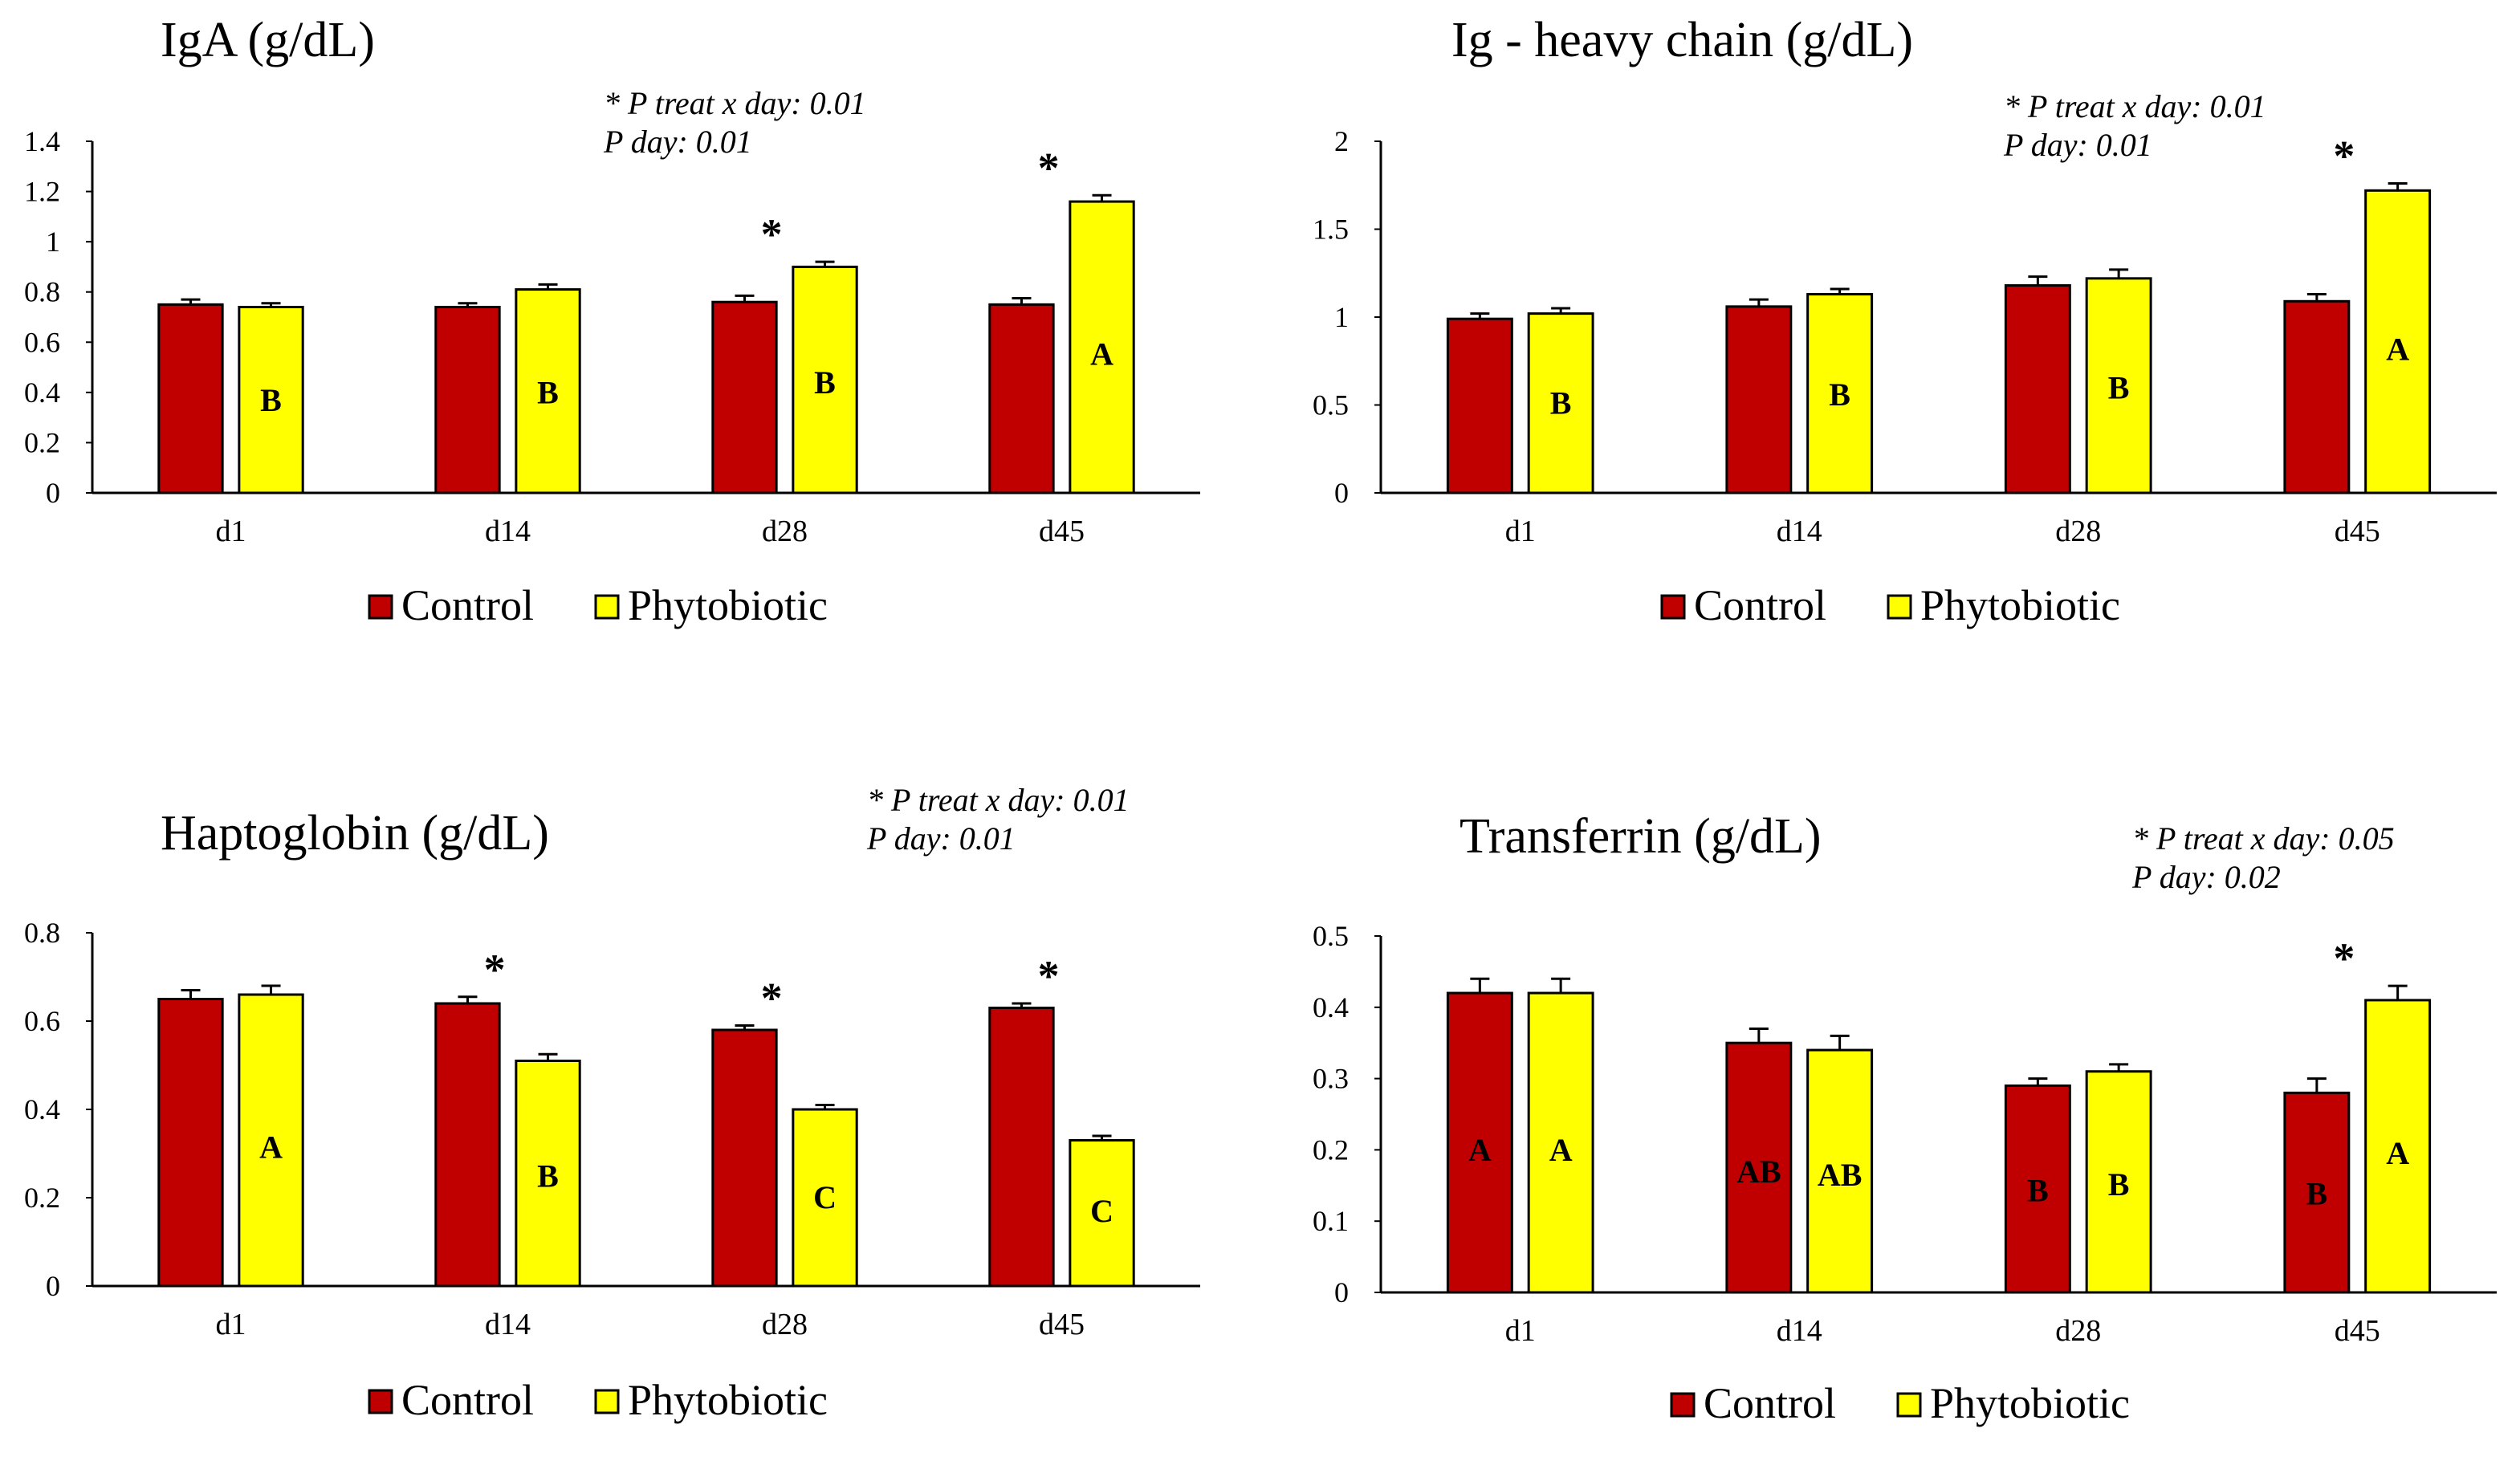  Describe the element at coordinates (1331, 1079) in the screenshot. I see `y-tick-label: 0.3` at that location.